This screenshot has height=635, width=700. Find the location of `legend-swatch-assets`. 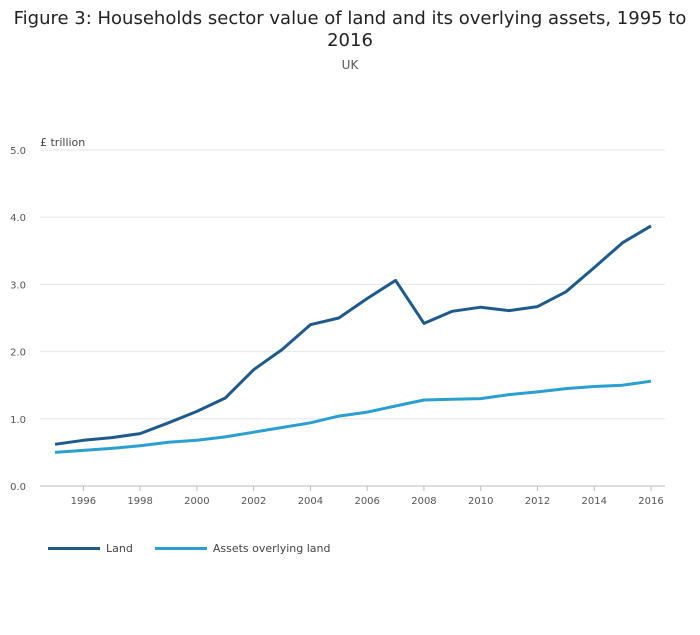

legend-swatch-assets is located at coordinates (180, 548).